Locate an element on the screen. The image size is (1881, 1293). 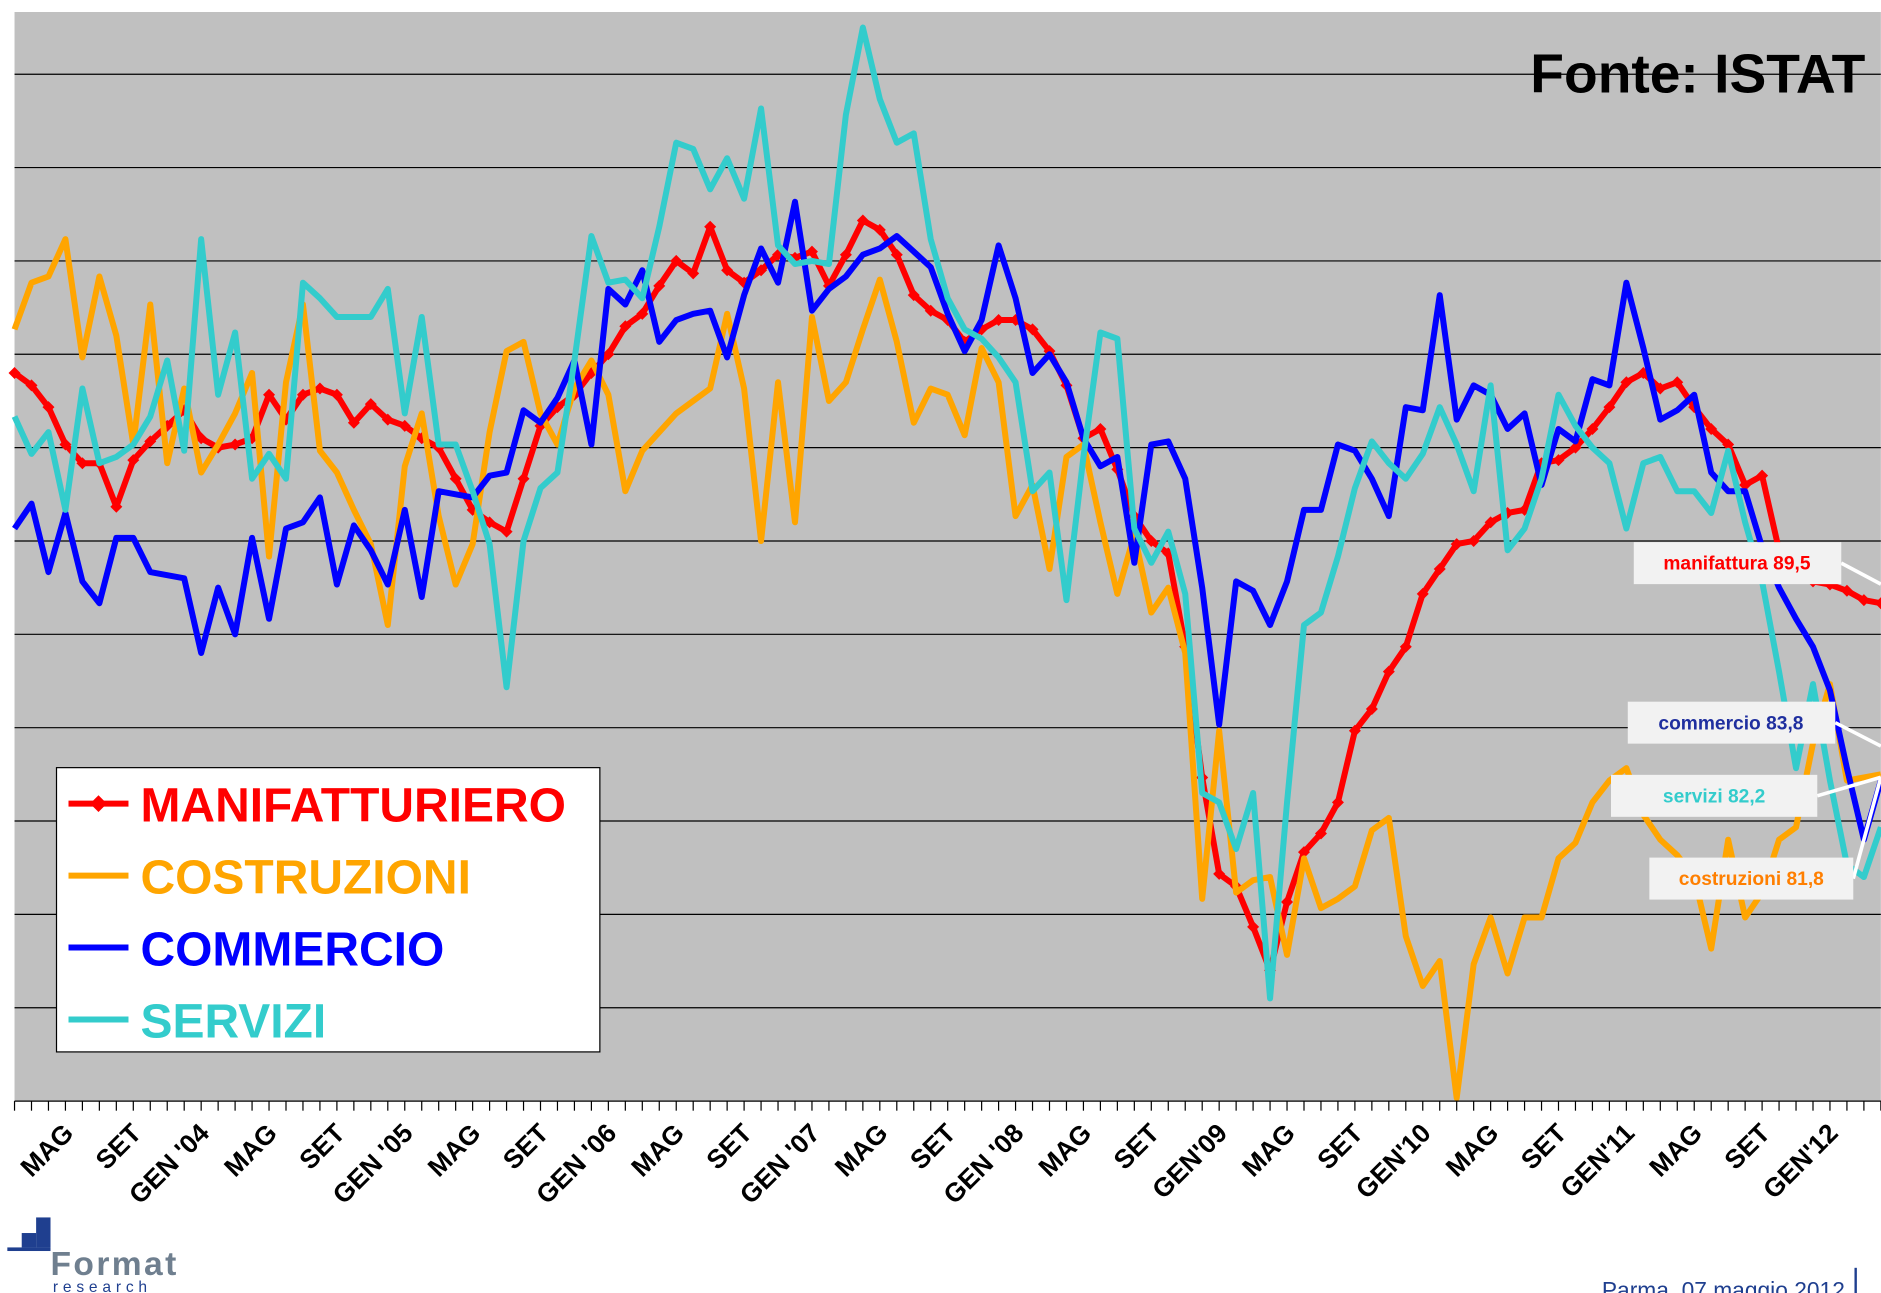
callout-label: manifattura 89,5 is located at coordinates (1736, 564).